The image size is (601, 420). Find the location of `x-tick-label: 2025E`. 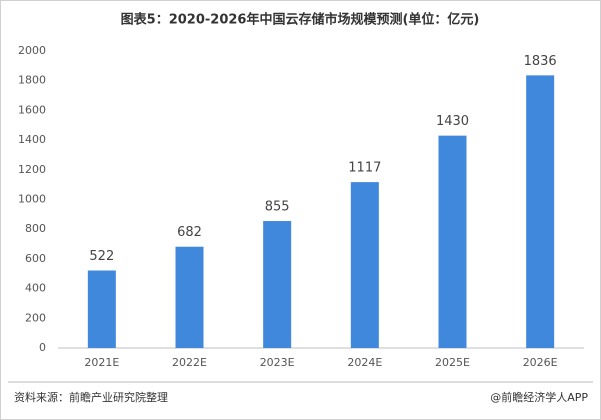

x-tick-label: 2025E is located at coordinates (452, 362).